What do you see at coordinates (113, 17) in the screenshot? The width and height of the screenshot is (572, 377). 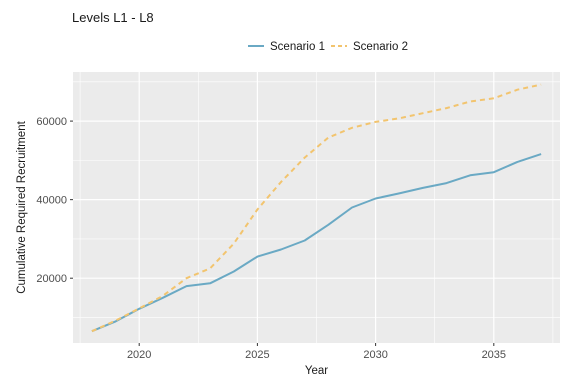 I see `chart-title: Levels L1 - L8` at bounding box center [113, 17].